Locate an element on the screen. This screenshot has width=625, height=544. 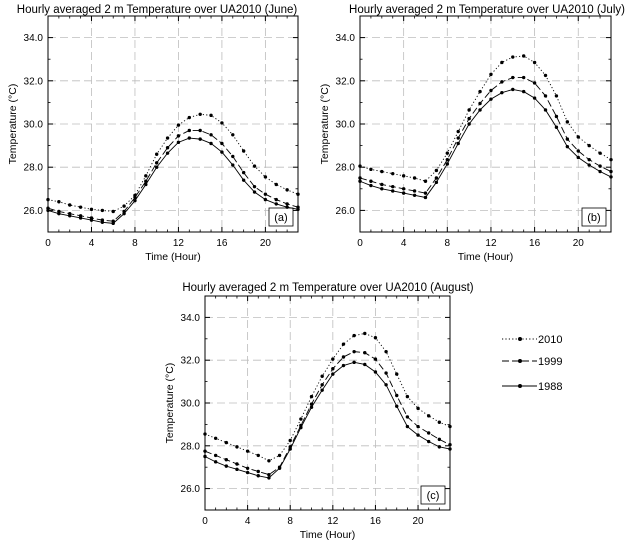
legend-label-1988: 1988 is located at coordinates (550, 387).